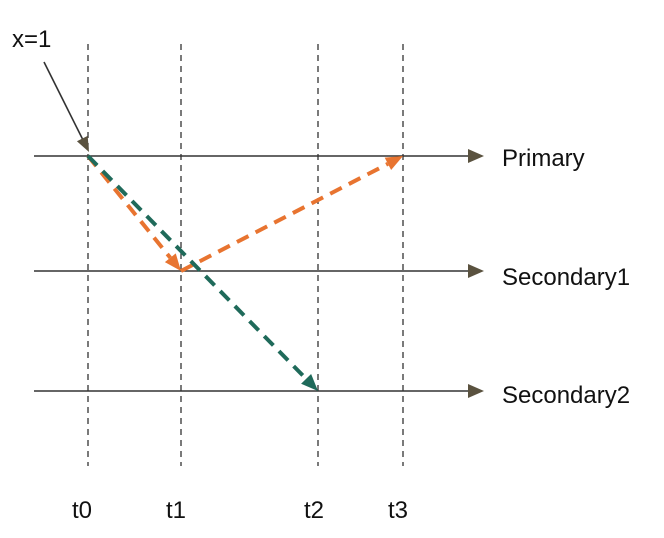 This screenshot has width=664, height=538. I want to click on time-label-t2: t2, so click(314, 510).